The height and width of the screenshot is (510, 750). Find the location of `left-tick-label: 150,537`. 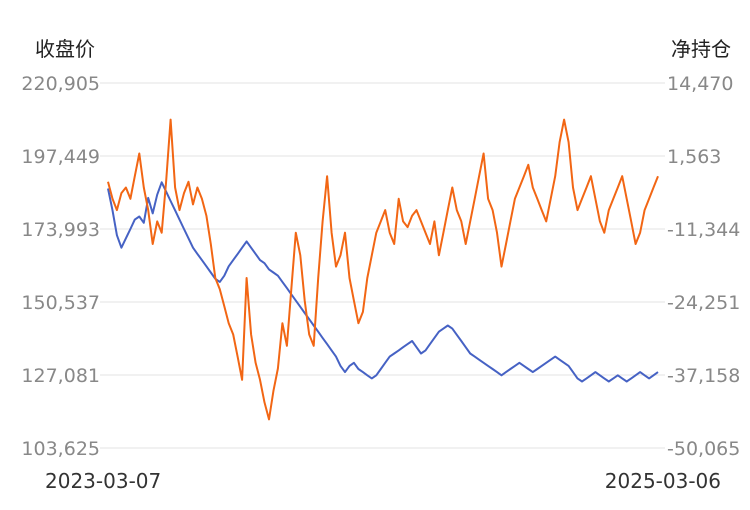

left-tick-label: 150,537 is located at coordinates (60, 303).